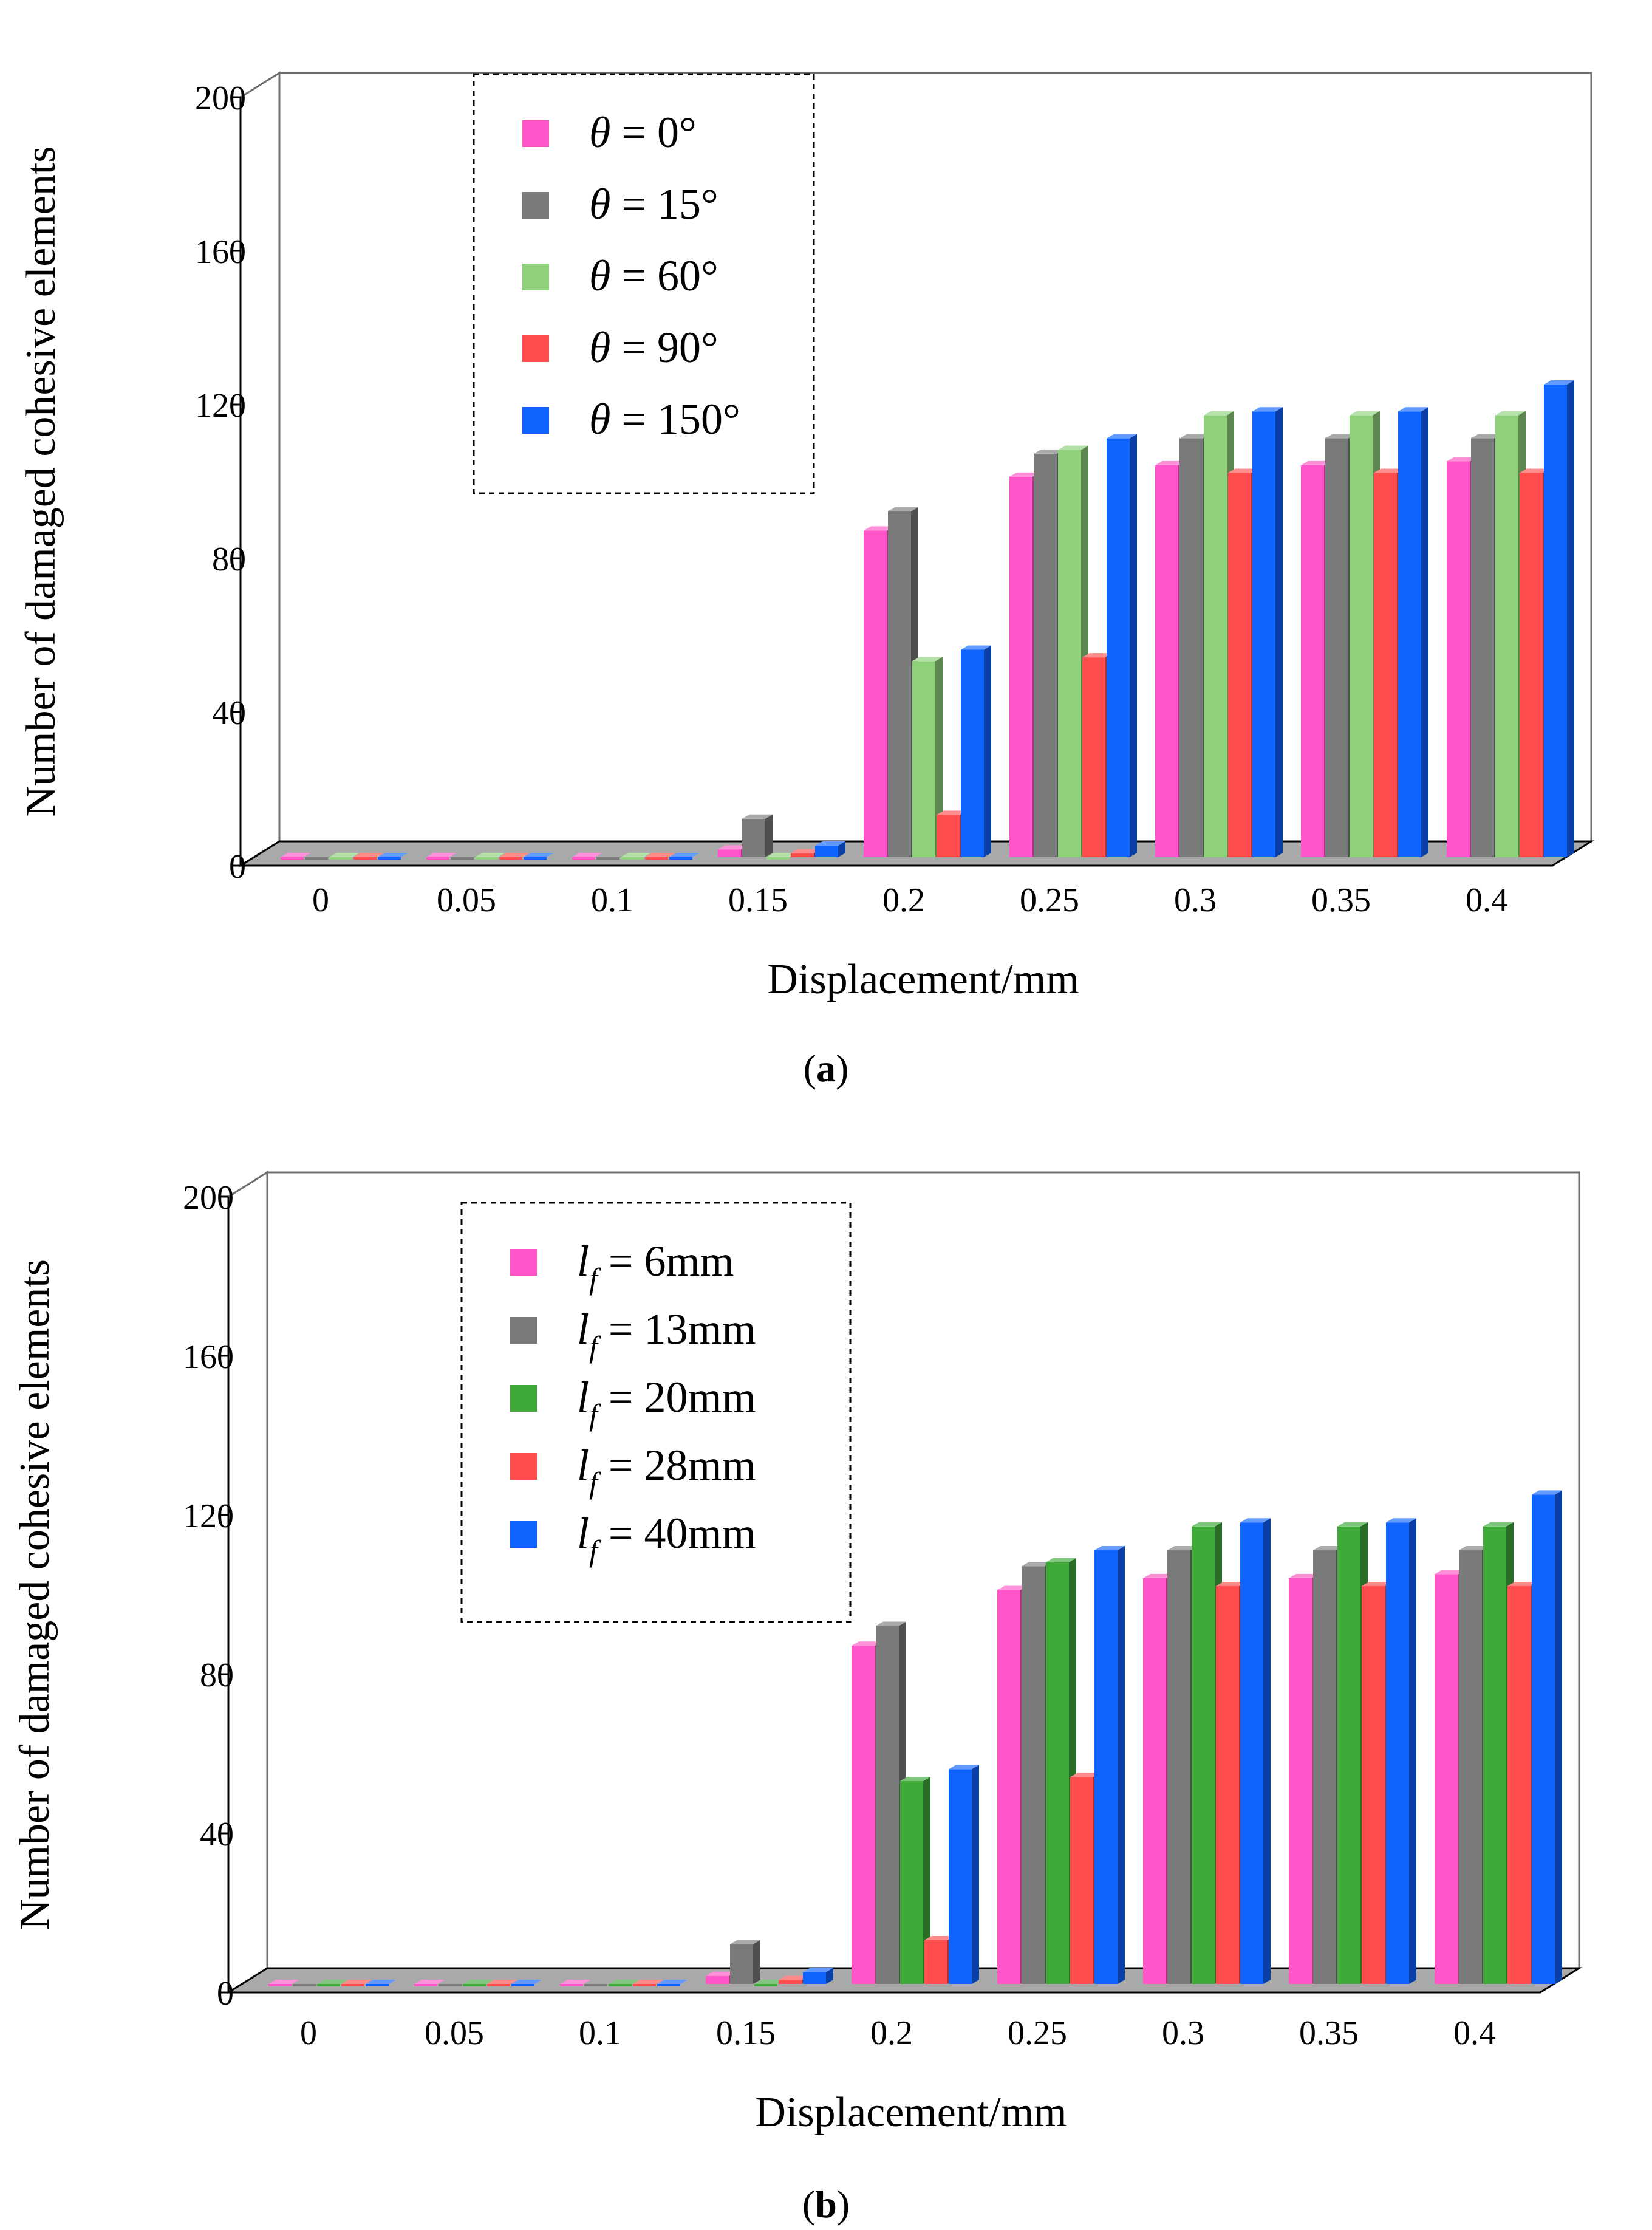  I want to click on chart0-legend-label: θ = 60°, so click(653, 275).